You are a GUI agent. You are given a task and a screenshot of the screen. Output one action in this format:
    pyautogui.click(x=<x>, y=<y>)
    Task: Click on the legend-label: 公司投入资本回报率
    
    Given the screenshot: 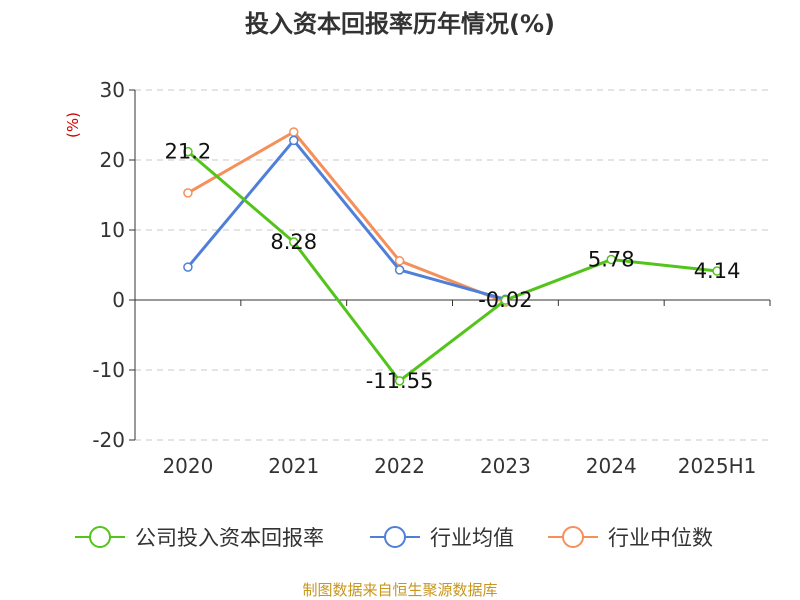 What is the action you would take?
    pyautogui.click(x=229, y=538)
    